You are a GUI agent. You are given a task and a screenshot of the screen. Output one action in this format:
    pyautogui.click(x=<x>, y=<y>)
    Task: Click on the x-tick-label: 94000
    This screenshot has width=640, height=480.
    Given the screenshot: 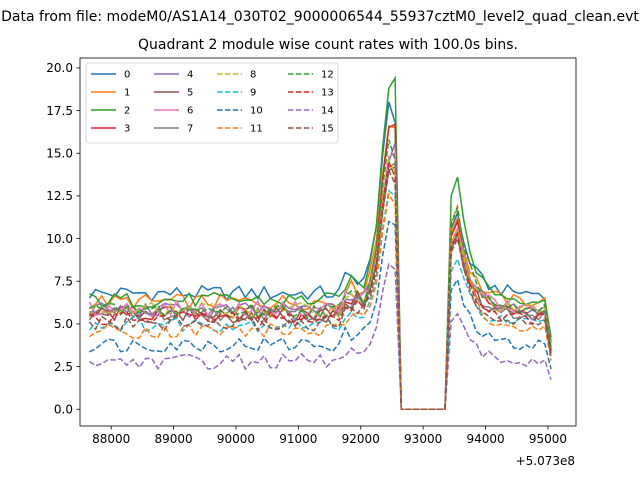 What is the action you would take?
    pyautogui.click(x=485, y=439)
    